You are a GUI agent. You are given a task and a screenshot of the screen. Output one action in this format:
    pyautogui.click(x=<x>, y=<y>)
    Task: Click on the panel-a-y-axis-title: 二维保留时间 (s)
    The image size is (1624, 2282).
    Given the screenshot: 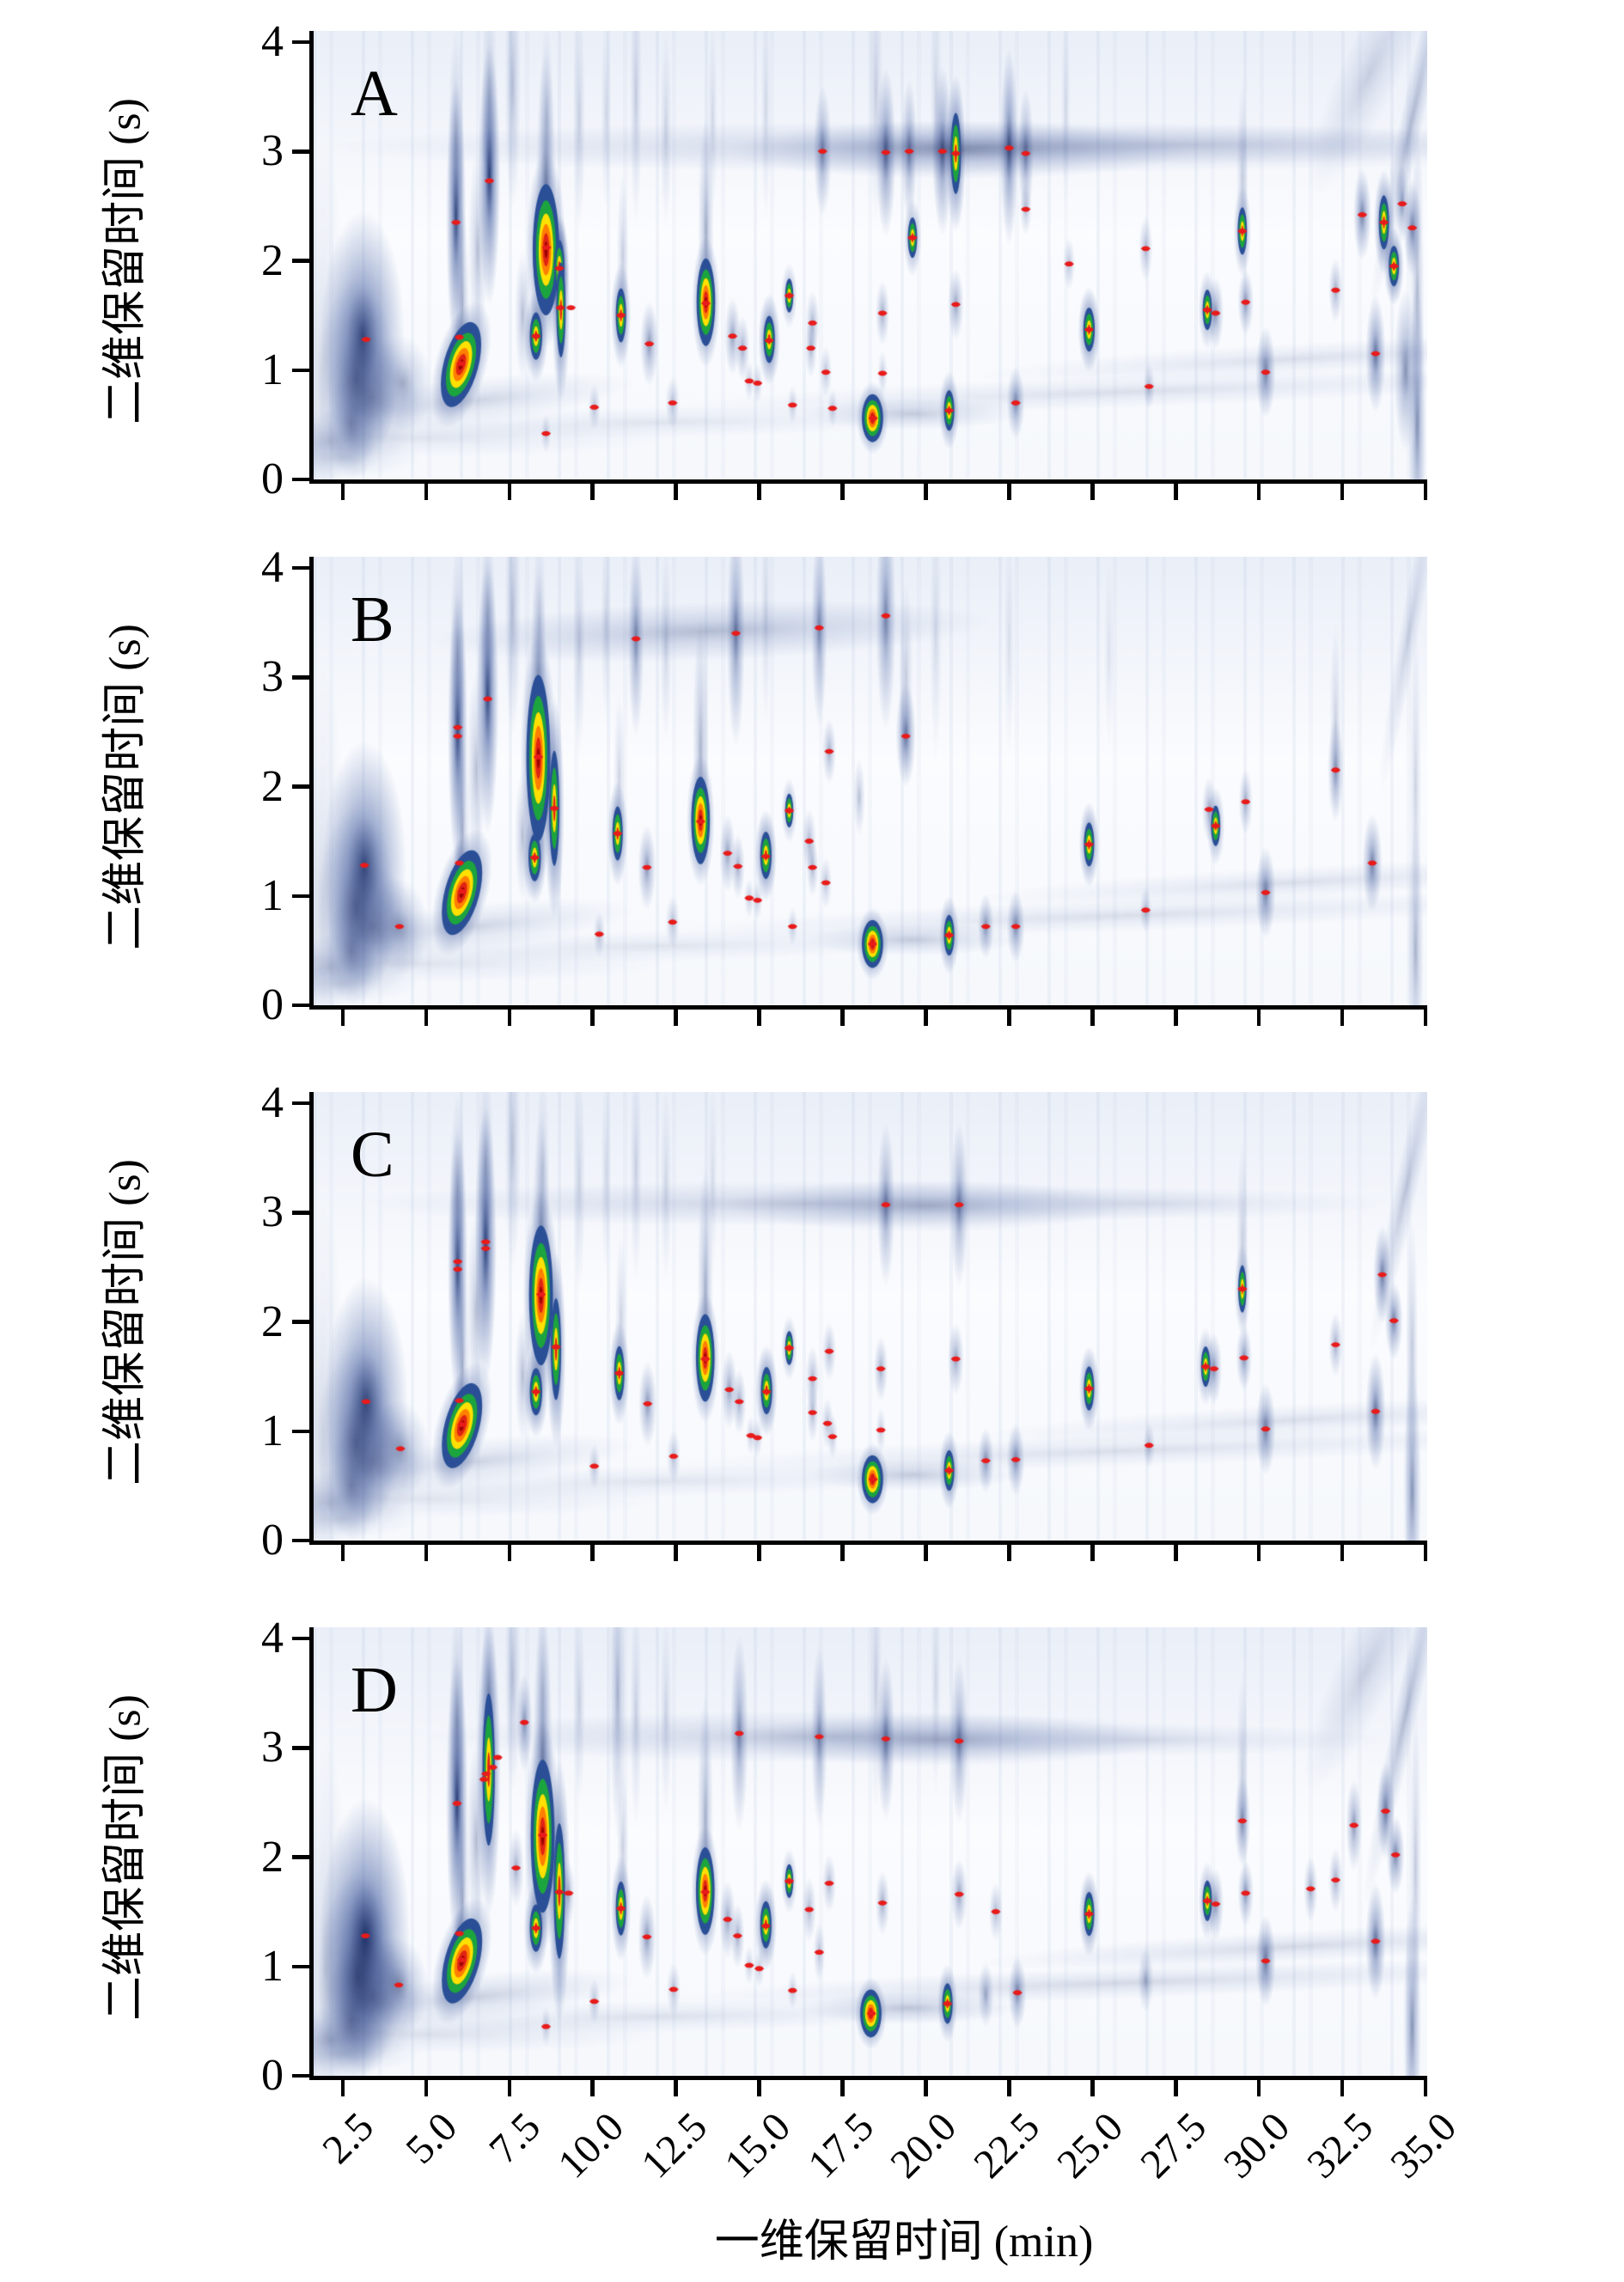 What is the action you would take?
    pyautogui.click(x=125, y=260)
    